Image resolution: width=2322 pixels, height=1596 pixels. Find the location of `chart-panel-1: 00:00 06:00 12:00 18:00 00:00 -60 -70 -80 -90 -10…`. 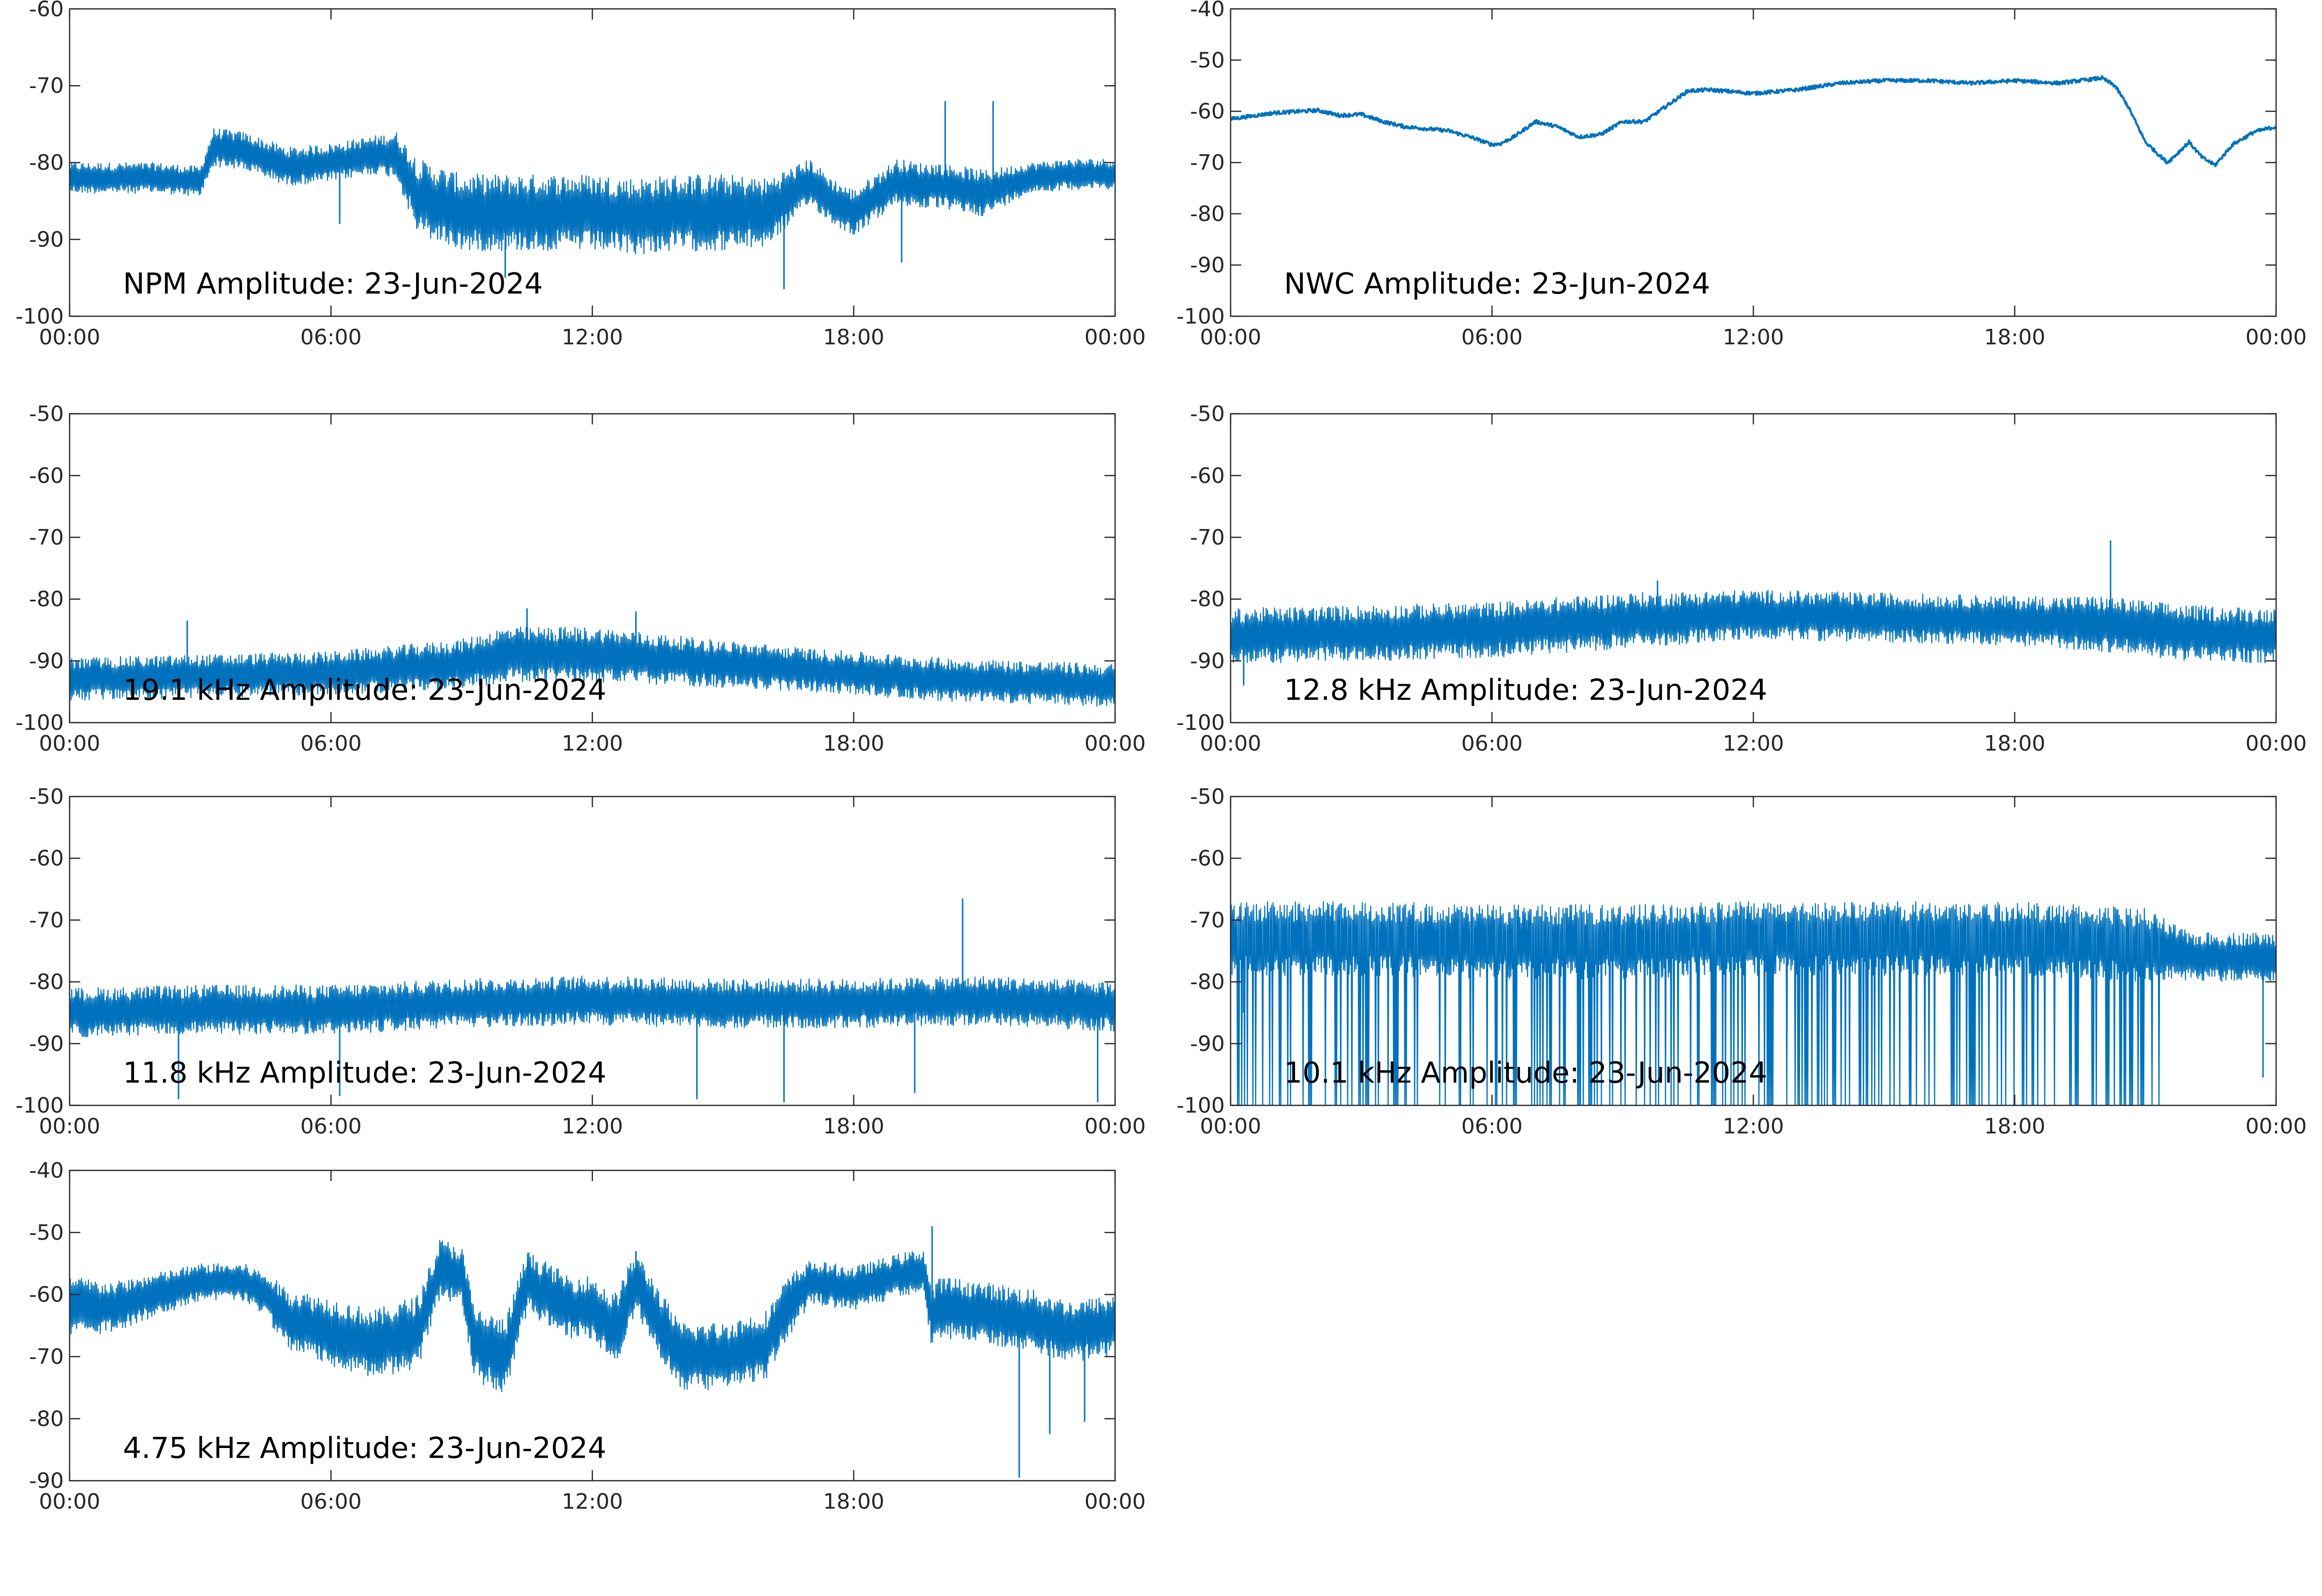

chart-panel-1: 00:00 06:00 12:00 18:00 00:00 -60 -70 -80 -90 -10… is located at coordinates (580, 175).